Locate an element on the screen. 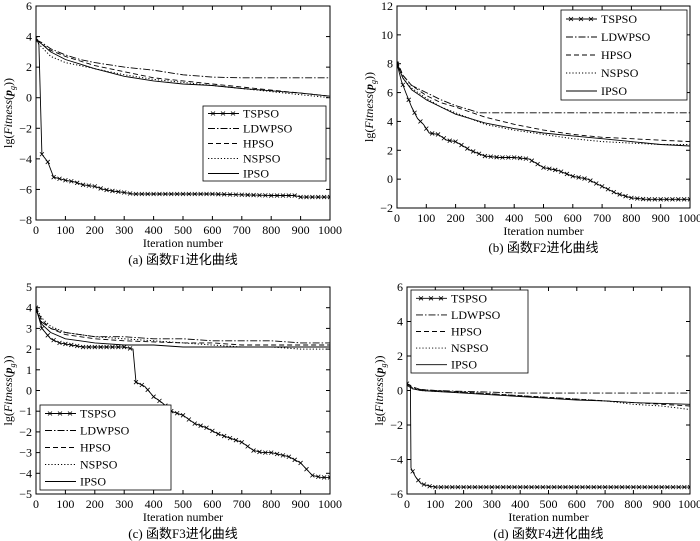 This screenshot has height=541, width=700. legend-label-tspso: TSPSO is located at coordinates (261, 114).